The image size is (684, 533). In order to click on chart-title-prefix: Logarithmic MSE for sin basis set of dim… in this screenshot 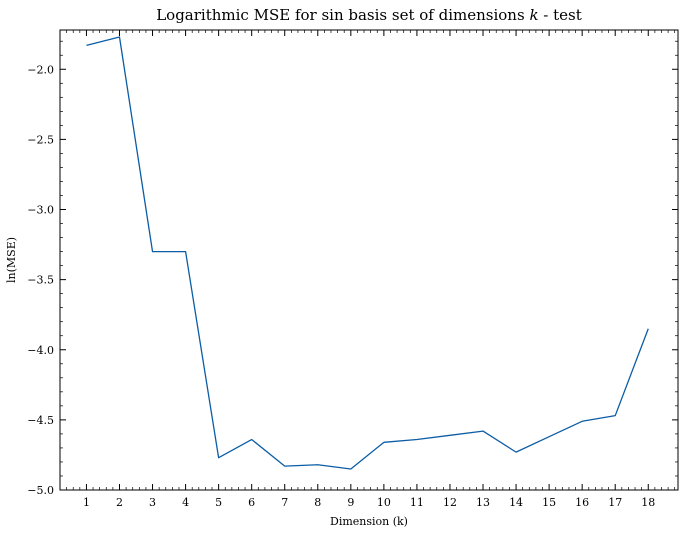, I will do `click(342, 15)`.